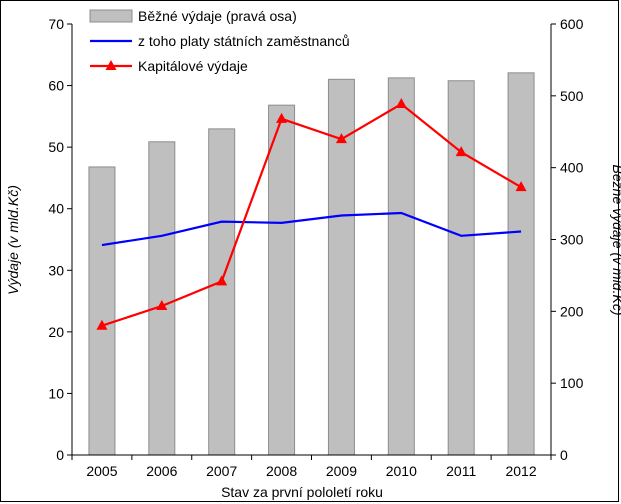 The width and height of the screenshot is (621, 504). I want to click on x-tick-label-2009: 2009, so click(341, 471).